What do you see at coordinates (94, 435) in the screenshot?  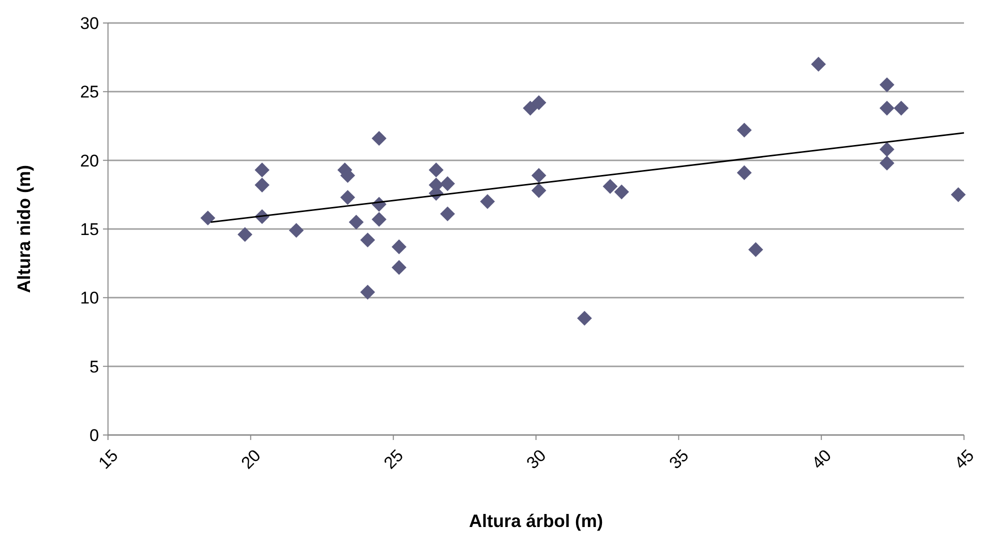 I see `y-tick-label: 0` at bounding box center [94, 435].